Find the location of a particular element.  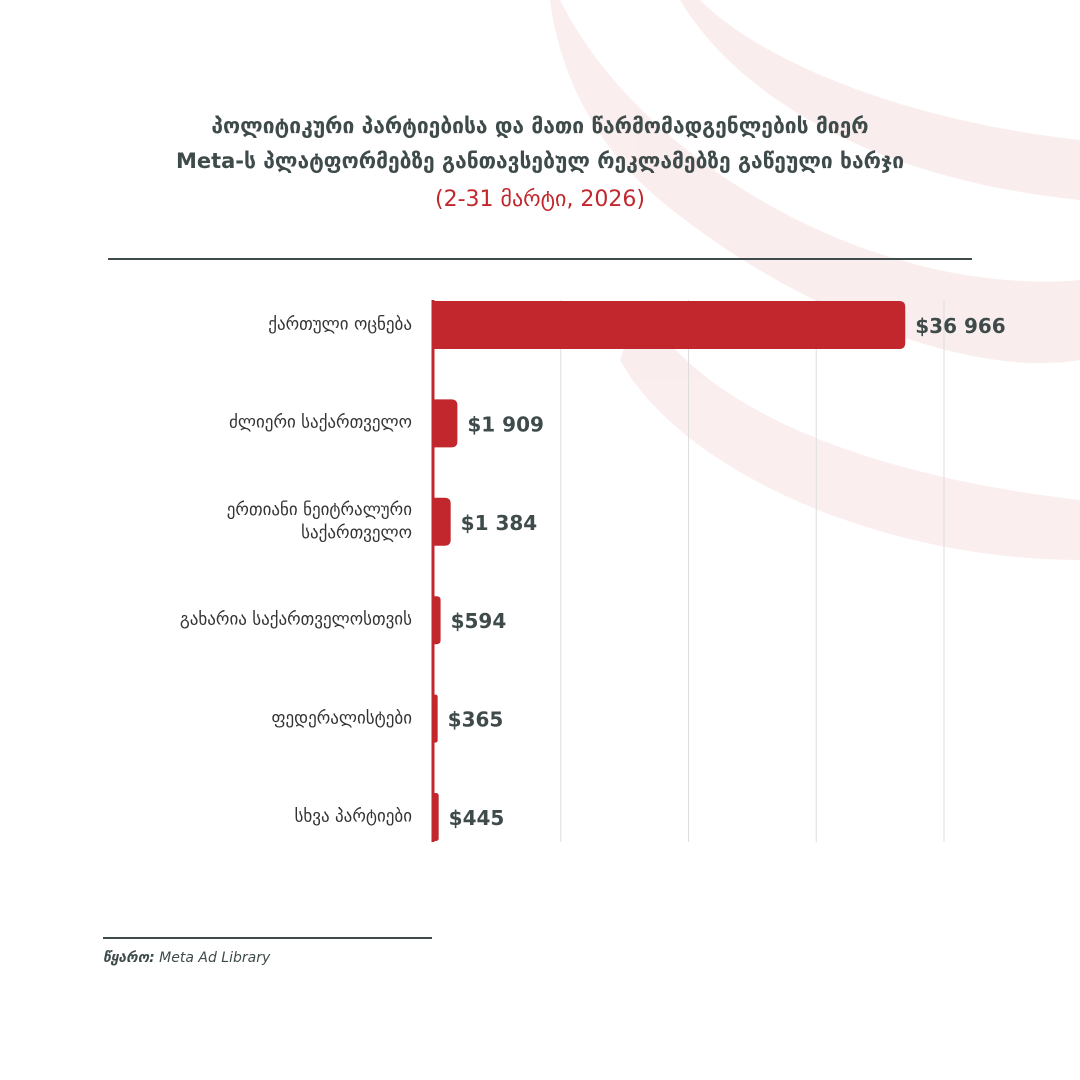

value-label: $445 is located at coordinates (477, 818).